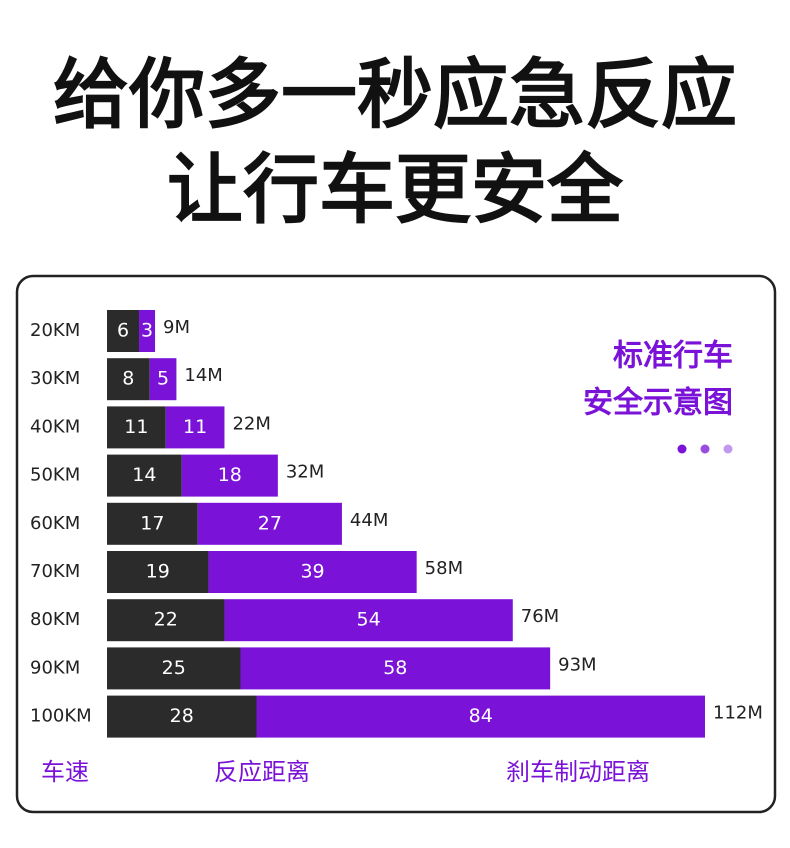 Image resolution: width=790 pixels, height=848 pixels. What do you see at coordinates (540, 616) in the screenshot?
I see `total-label: 76M` at bounding box center [540, 616].